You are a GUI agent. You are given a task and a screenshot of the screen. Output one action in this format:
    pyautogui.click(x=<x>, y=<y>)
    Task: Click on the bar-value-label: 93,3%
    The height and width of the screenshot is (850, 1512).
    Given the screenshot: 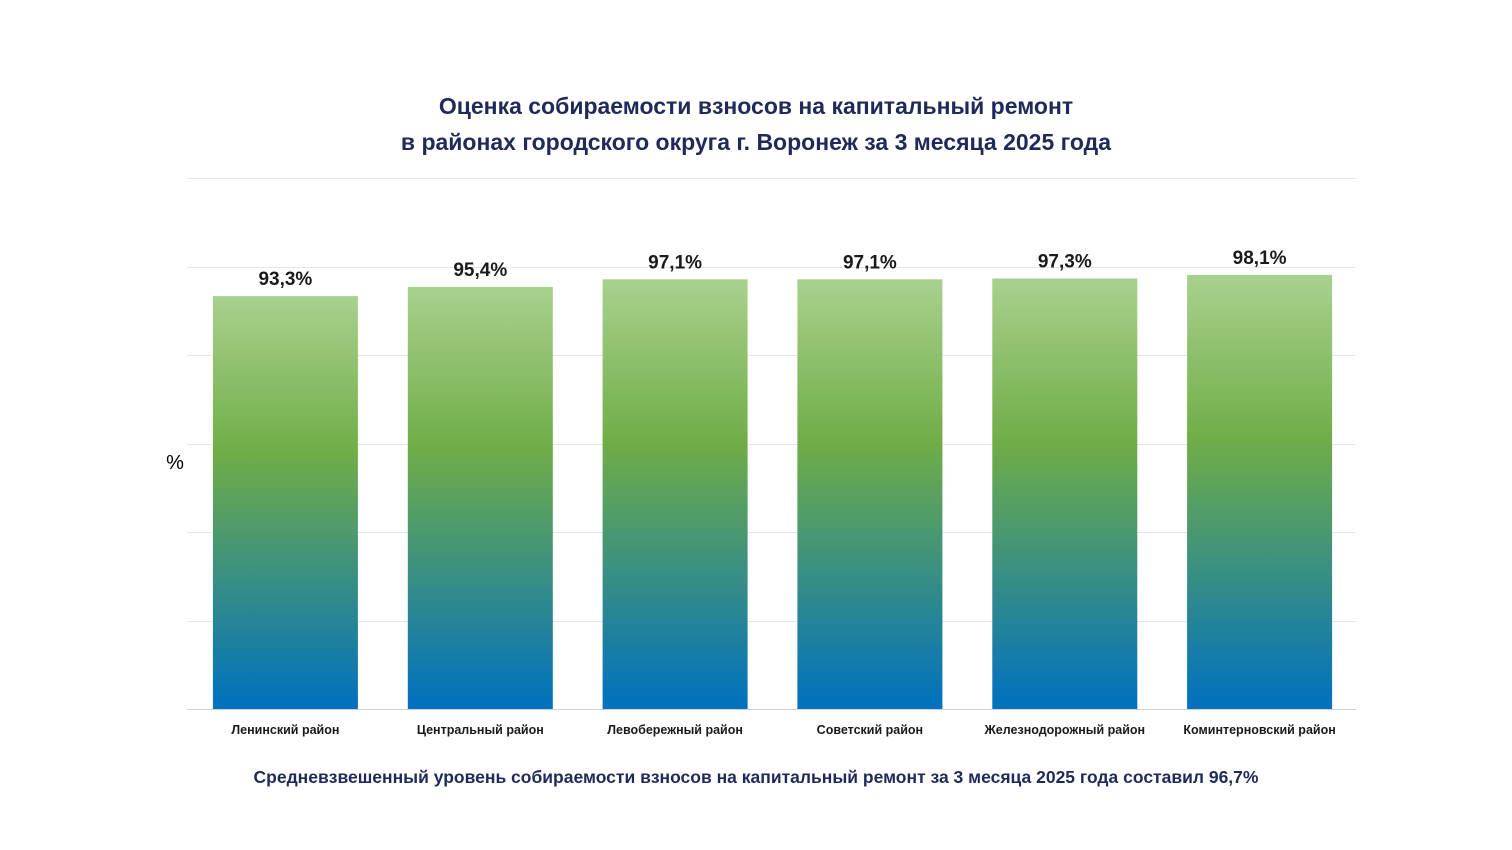 What is the action you would take?
    pyautogui.click(x=285, y=279)
    